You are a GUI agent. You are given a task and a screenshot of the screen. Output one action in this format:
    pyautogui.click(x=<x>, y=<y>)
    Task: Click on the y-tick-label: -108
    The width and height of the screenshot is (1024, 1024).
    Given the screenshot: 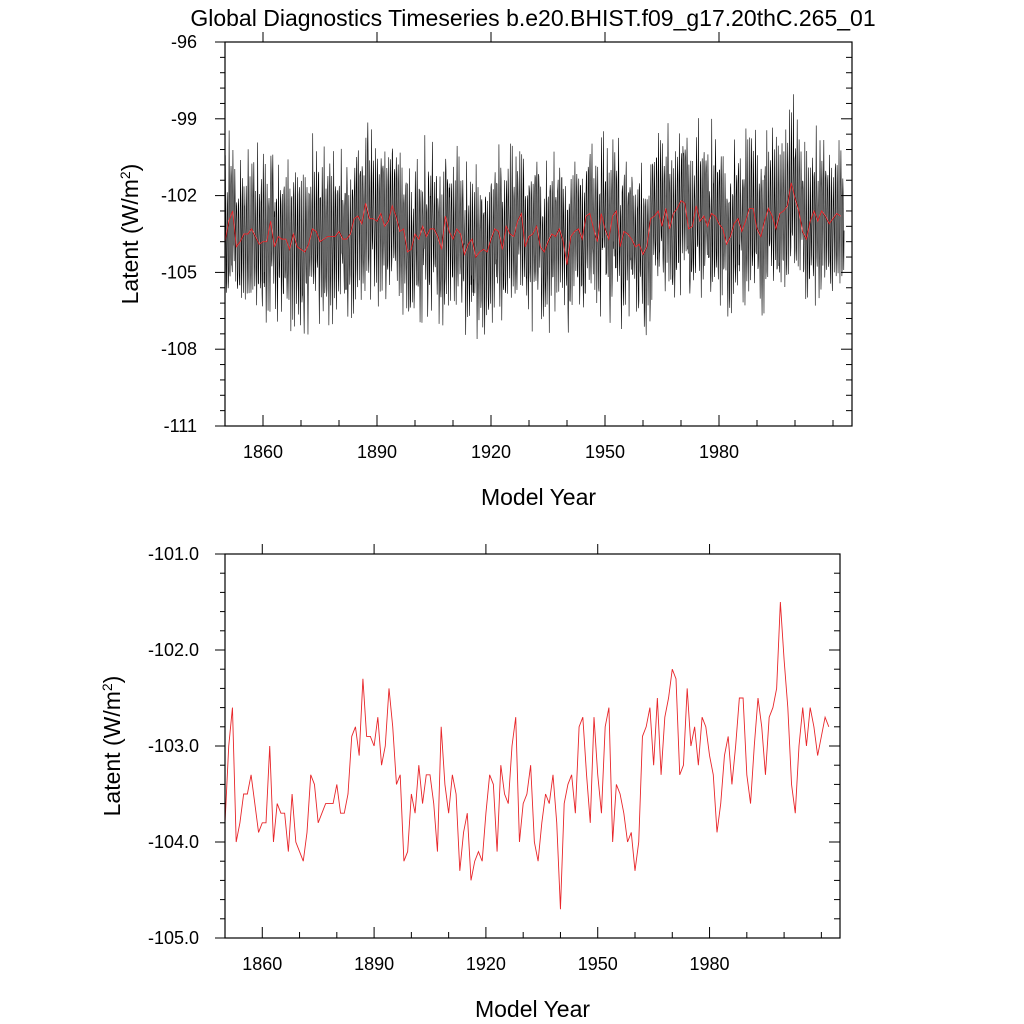 What is the action you would take?
    pyautogui.click(x=179, y=349)
    